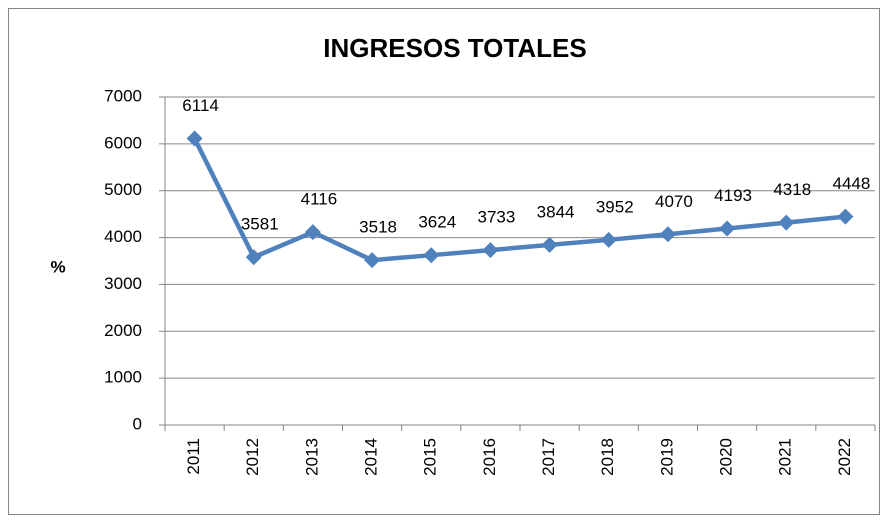 The width and height of the screenshot is (888, 523). What do you see at coordinates (371, 457) in the screenshot?
I see `x-tick-label: 2014` at bounding box center [371, 457].